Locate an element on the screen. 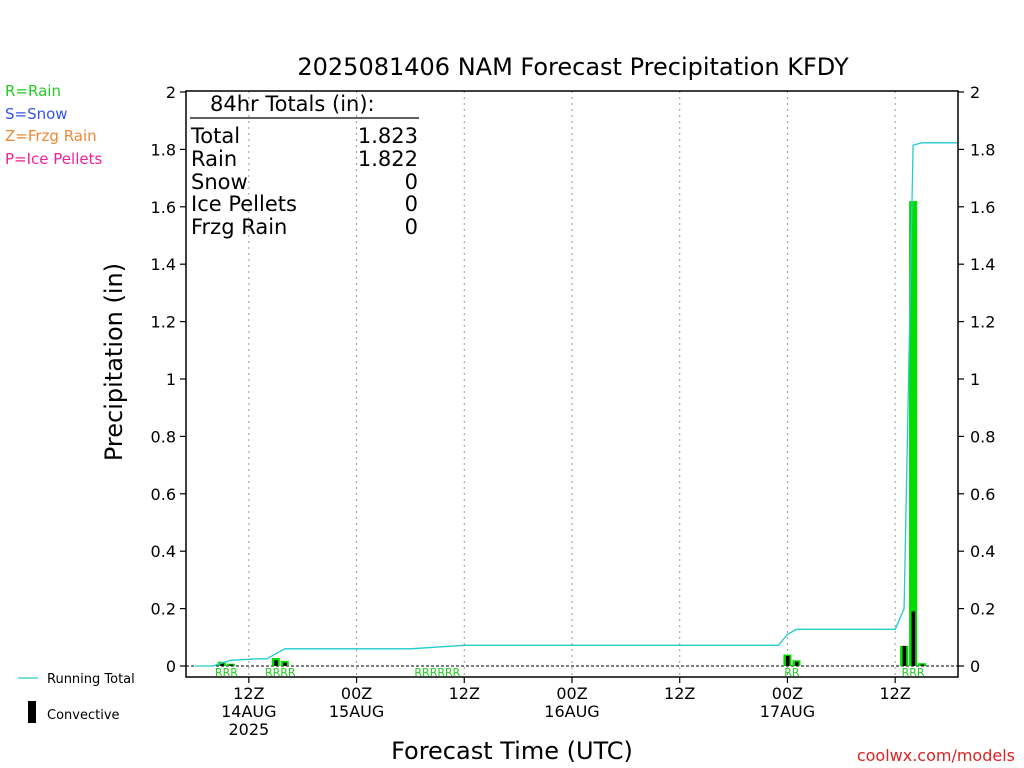 This screenshot has width=1024, height=768. y-tick-label-left: 2 is located at coordinates (171, 92).